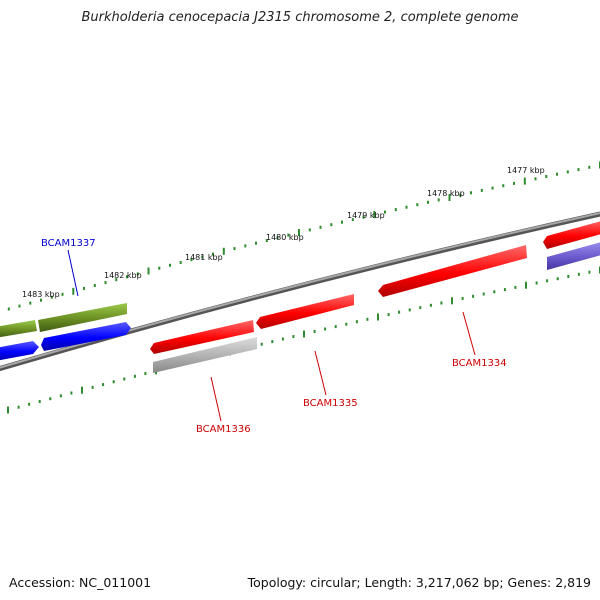 This screenshot has height=600, width=600. Describe the element at coordinates (285, 237) in the screenshot. I see `scale-label-1480: 1480 kbp` at that location.